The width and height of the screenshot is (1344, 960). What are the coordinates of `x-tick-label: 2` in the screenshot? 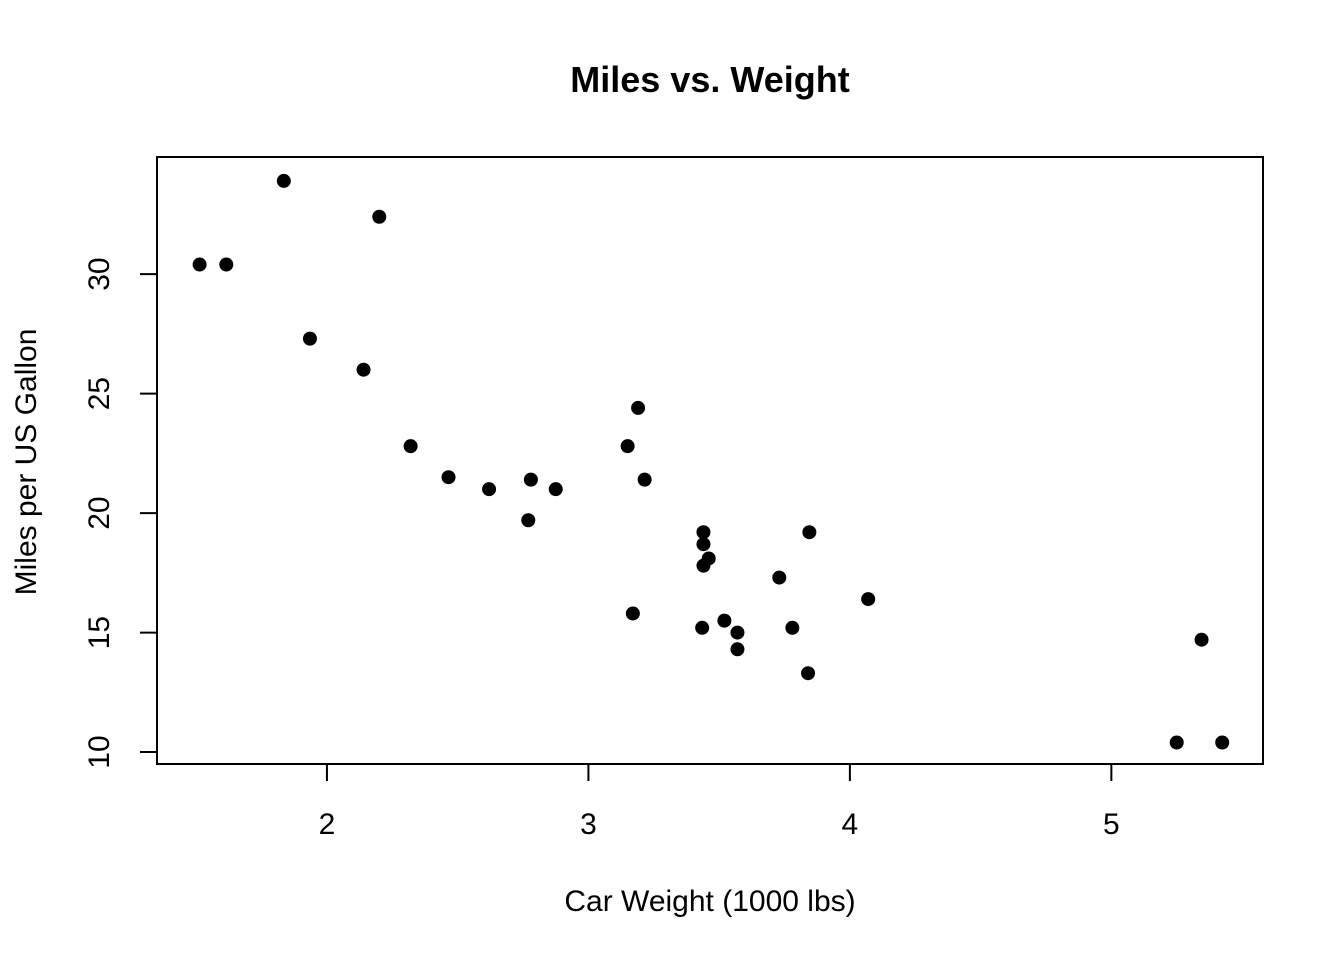 It's located at (327, 824).